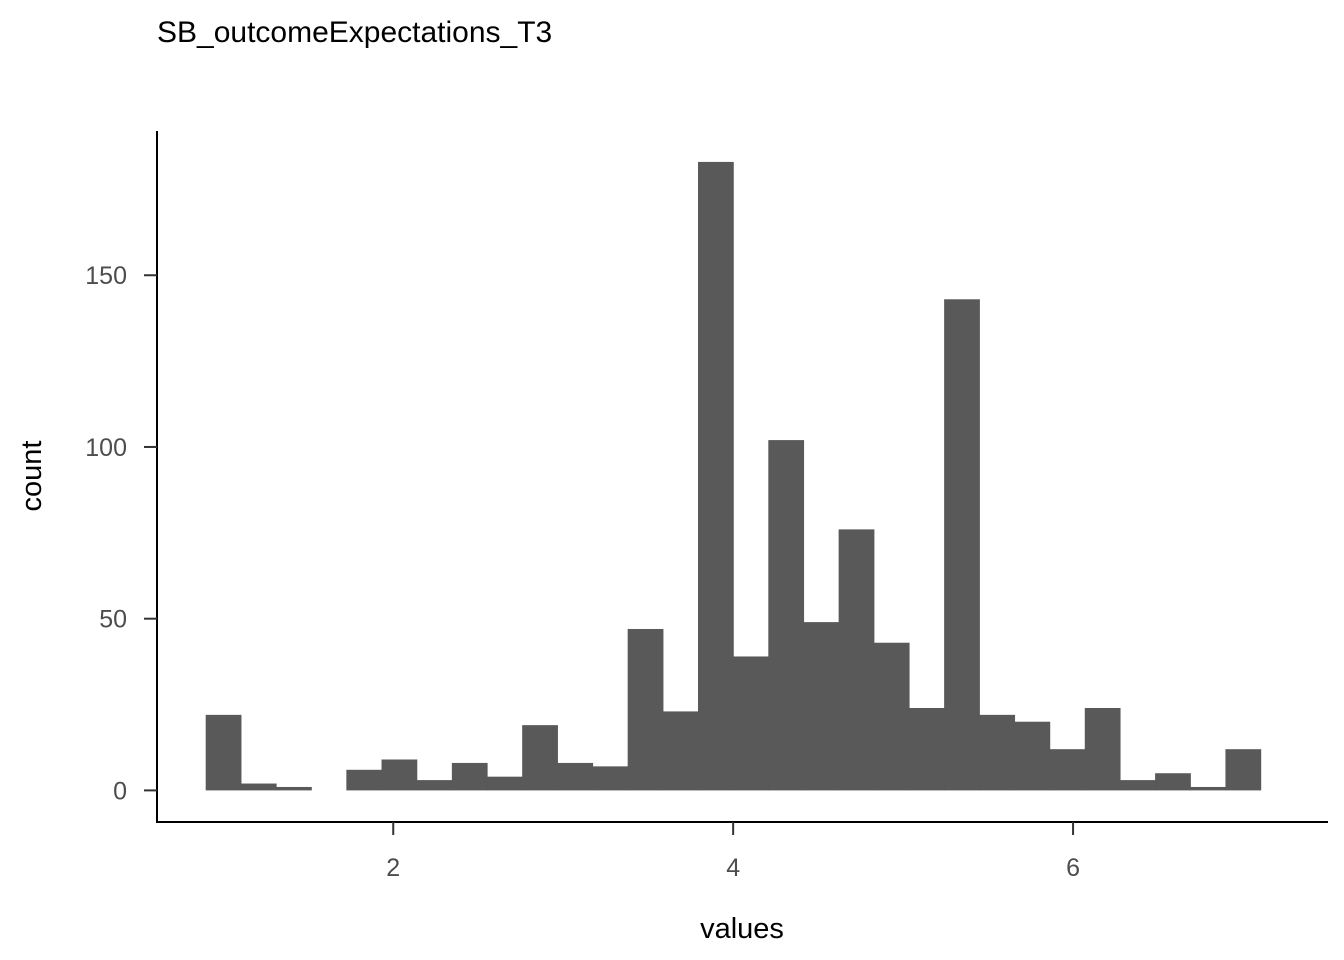  What do you see at coordinates (106, 448) in the screenshot?
I see `y-tick-label: 100` at bounding box center [106, 448].